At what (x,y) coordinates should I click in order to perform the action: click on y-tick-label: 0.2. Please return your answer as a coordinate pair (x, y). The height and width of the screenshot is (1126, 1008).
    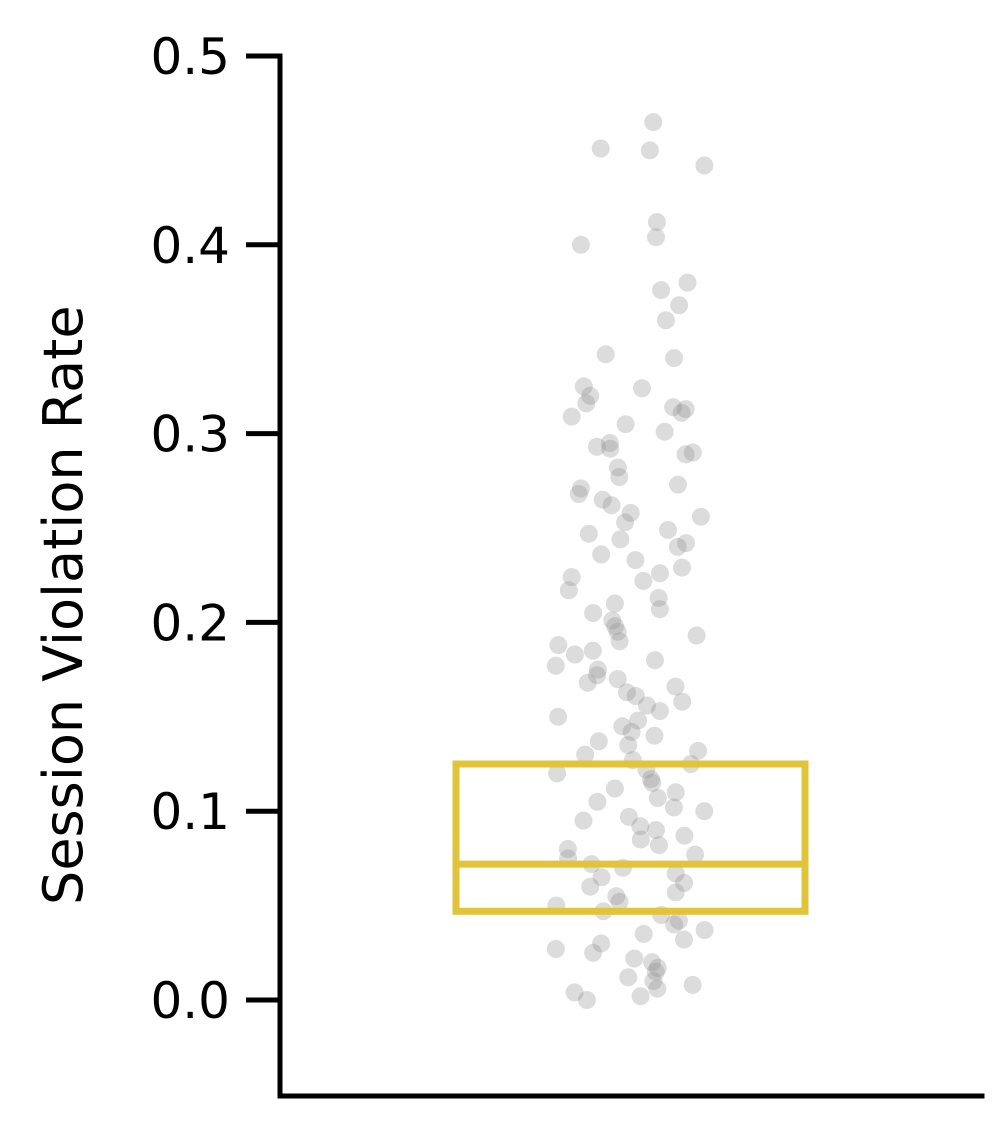
    Looking at the image, I should click on (190, 623).